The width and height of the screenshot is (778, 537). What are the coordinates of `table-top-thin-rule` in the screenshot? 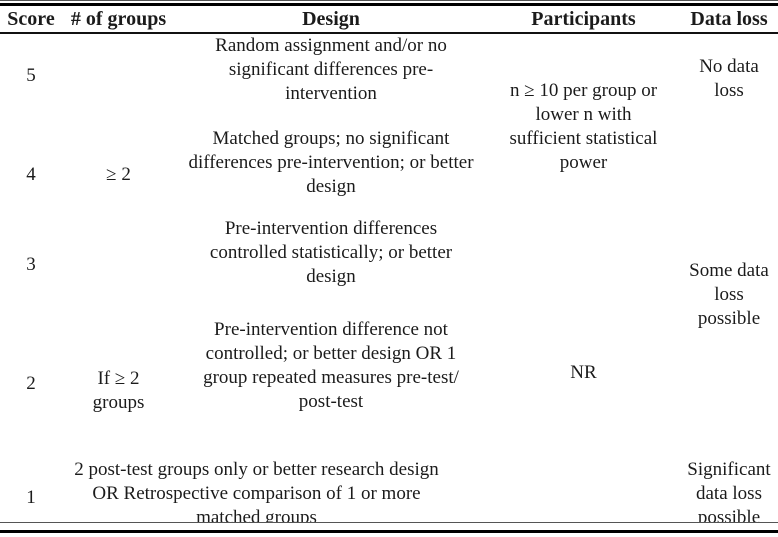 It's located at (389, 0).